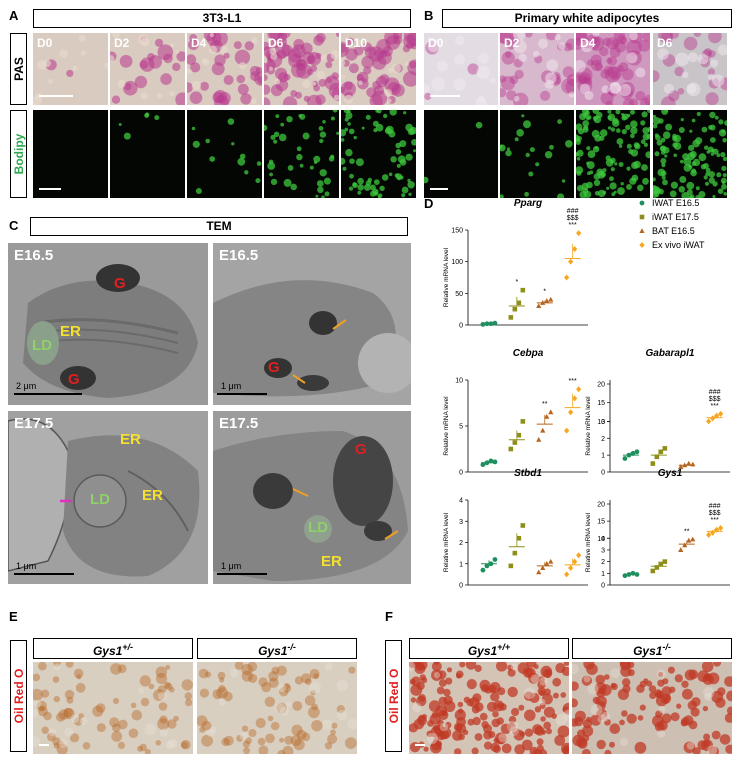  What do you see at coordinates (675, 203) in the screenshot?
I see `legend-label: IWAT E16.5` at bounding box center [675, 203].